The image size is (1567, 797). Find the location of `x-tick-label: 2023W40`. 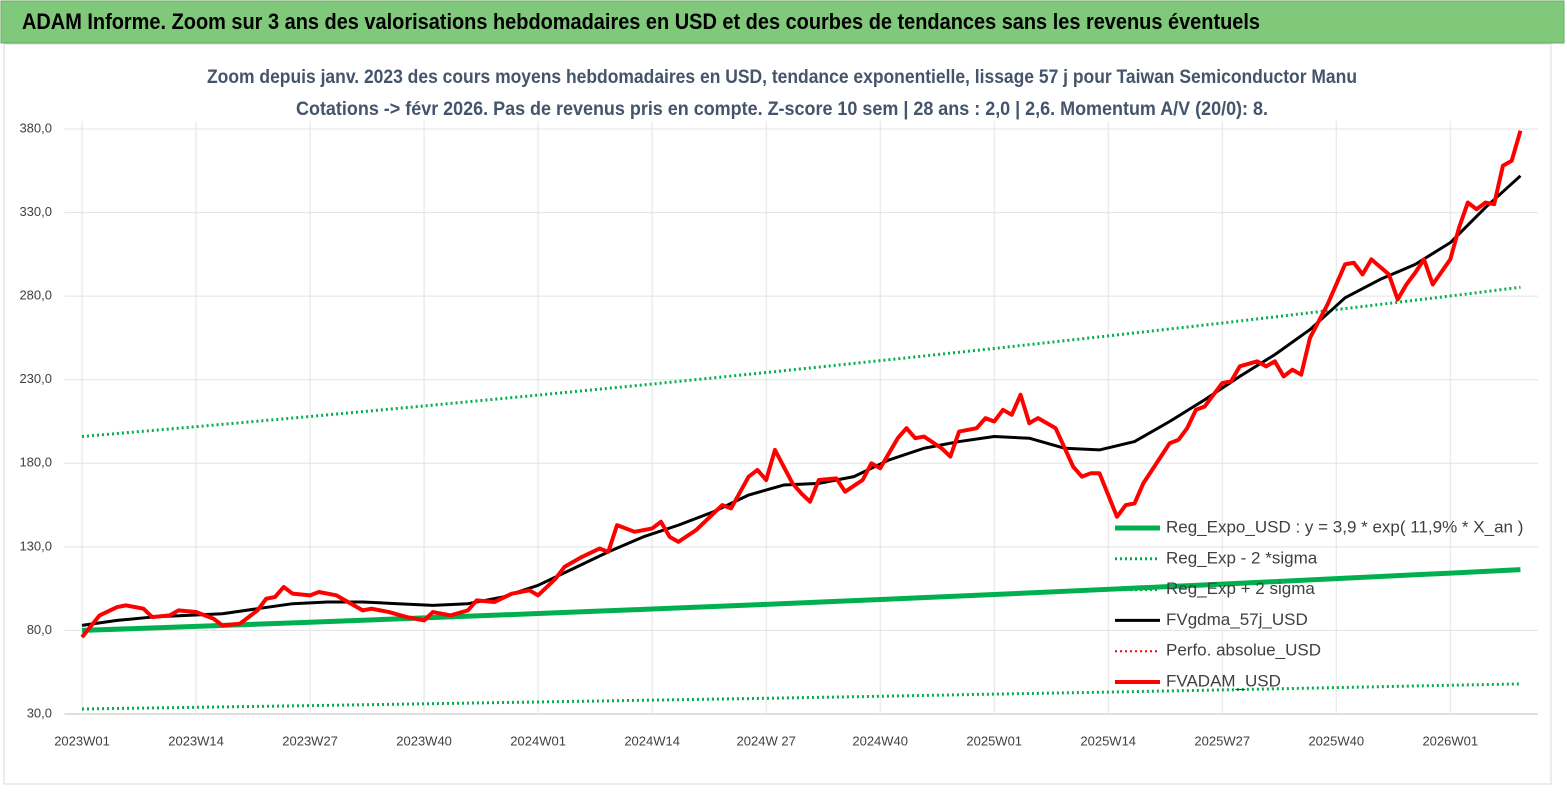

x-tick-label: 2023W40 is located at coordinates (424, 740).